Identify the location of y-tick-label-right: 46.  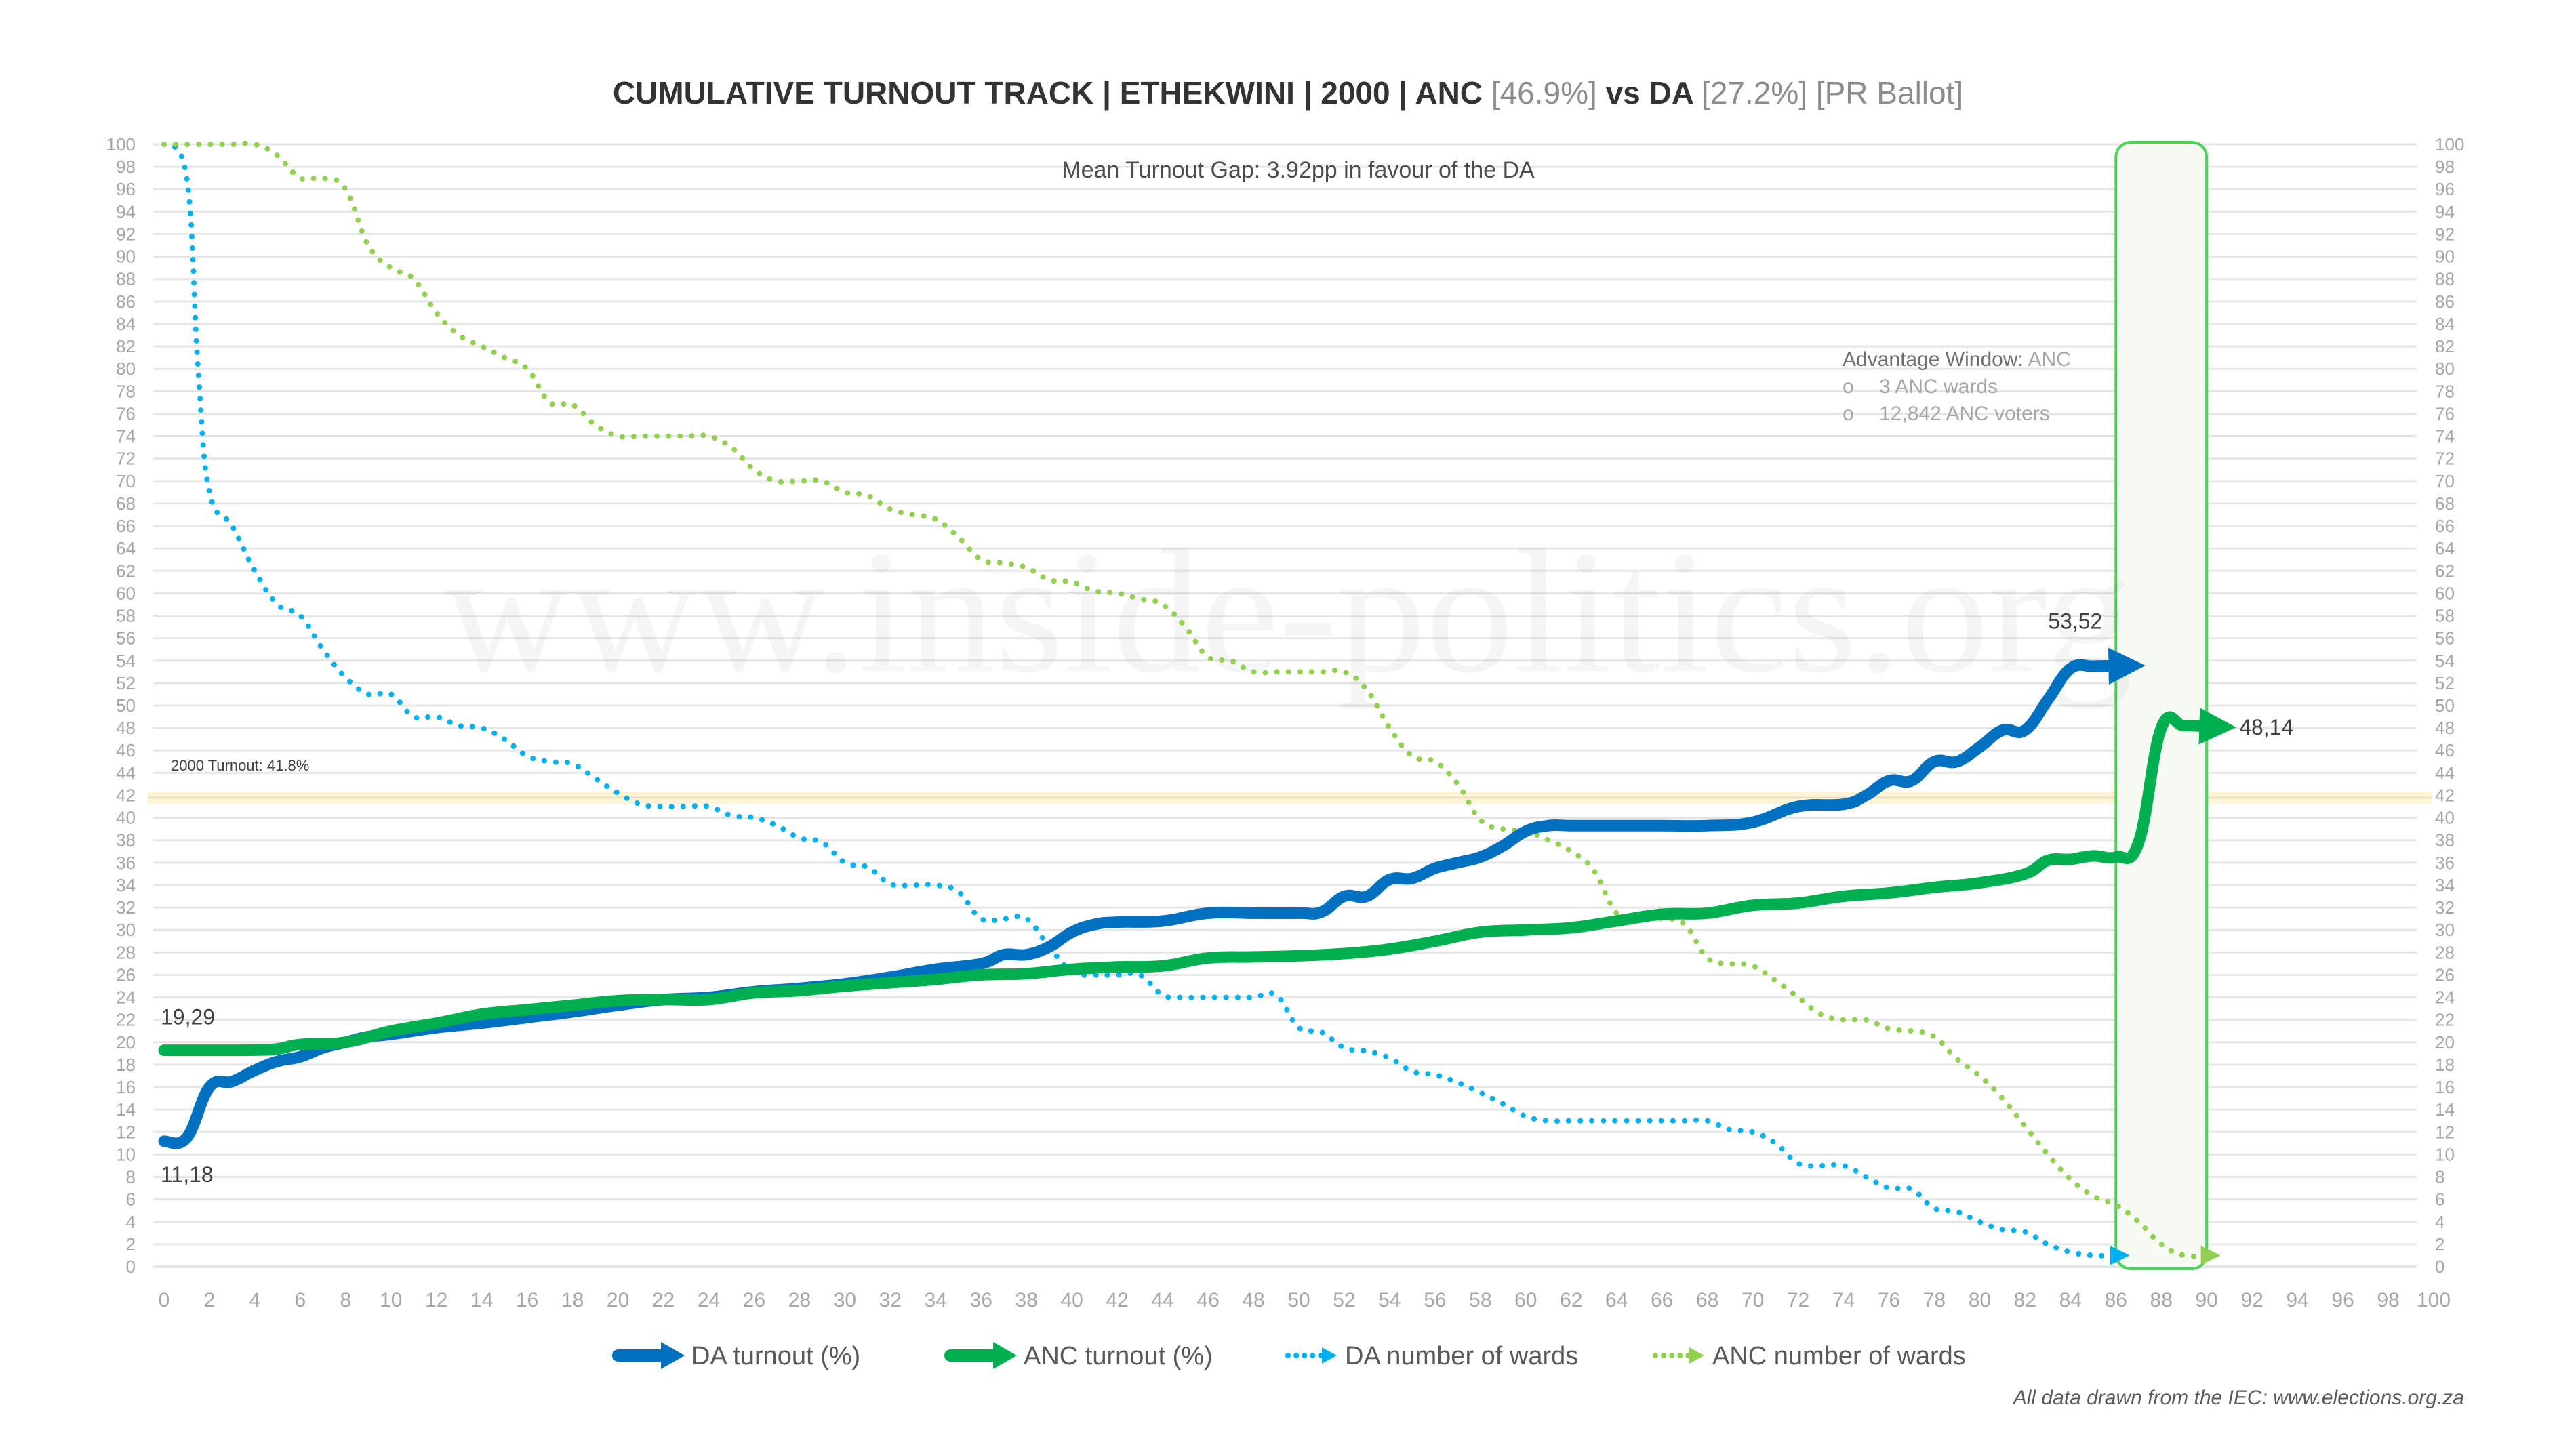
(2445, 750).